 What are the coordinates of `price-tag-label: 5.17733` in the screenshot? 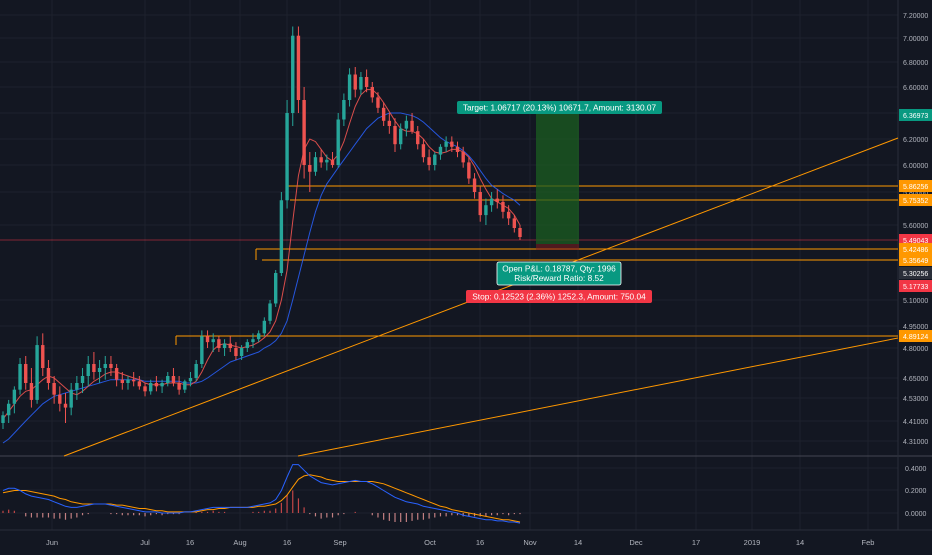 It's located at (915, 287).